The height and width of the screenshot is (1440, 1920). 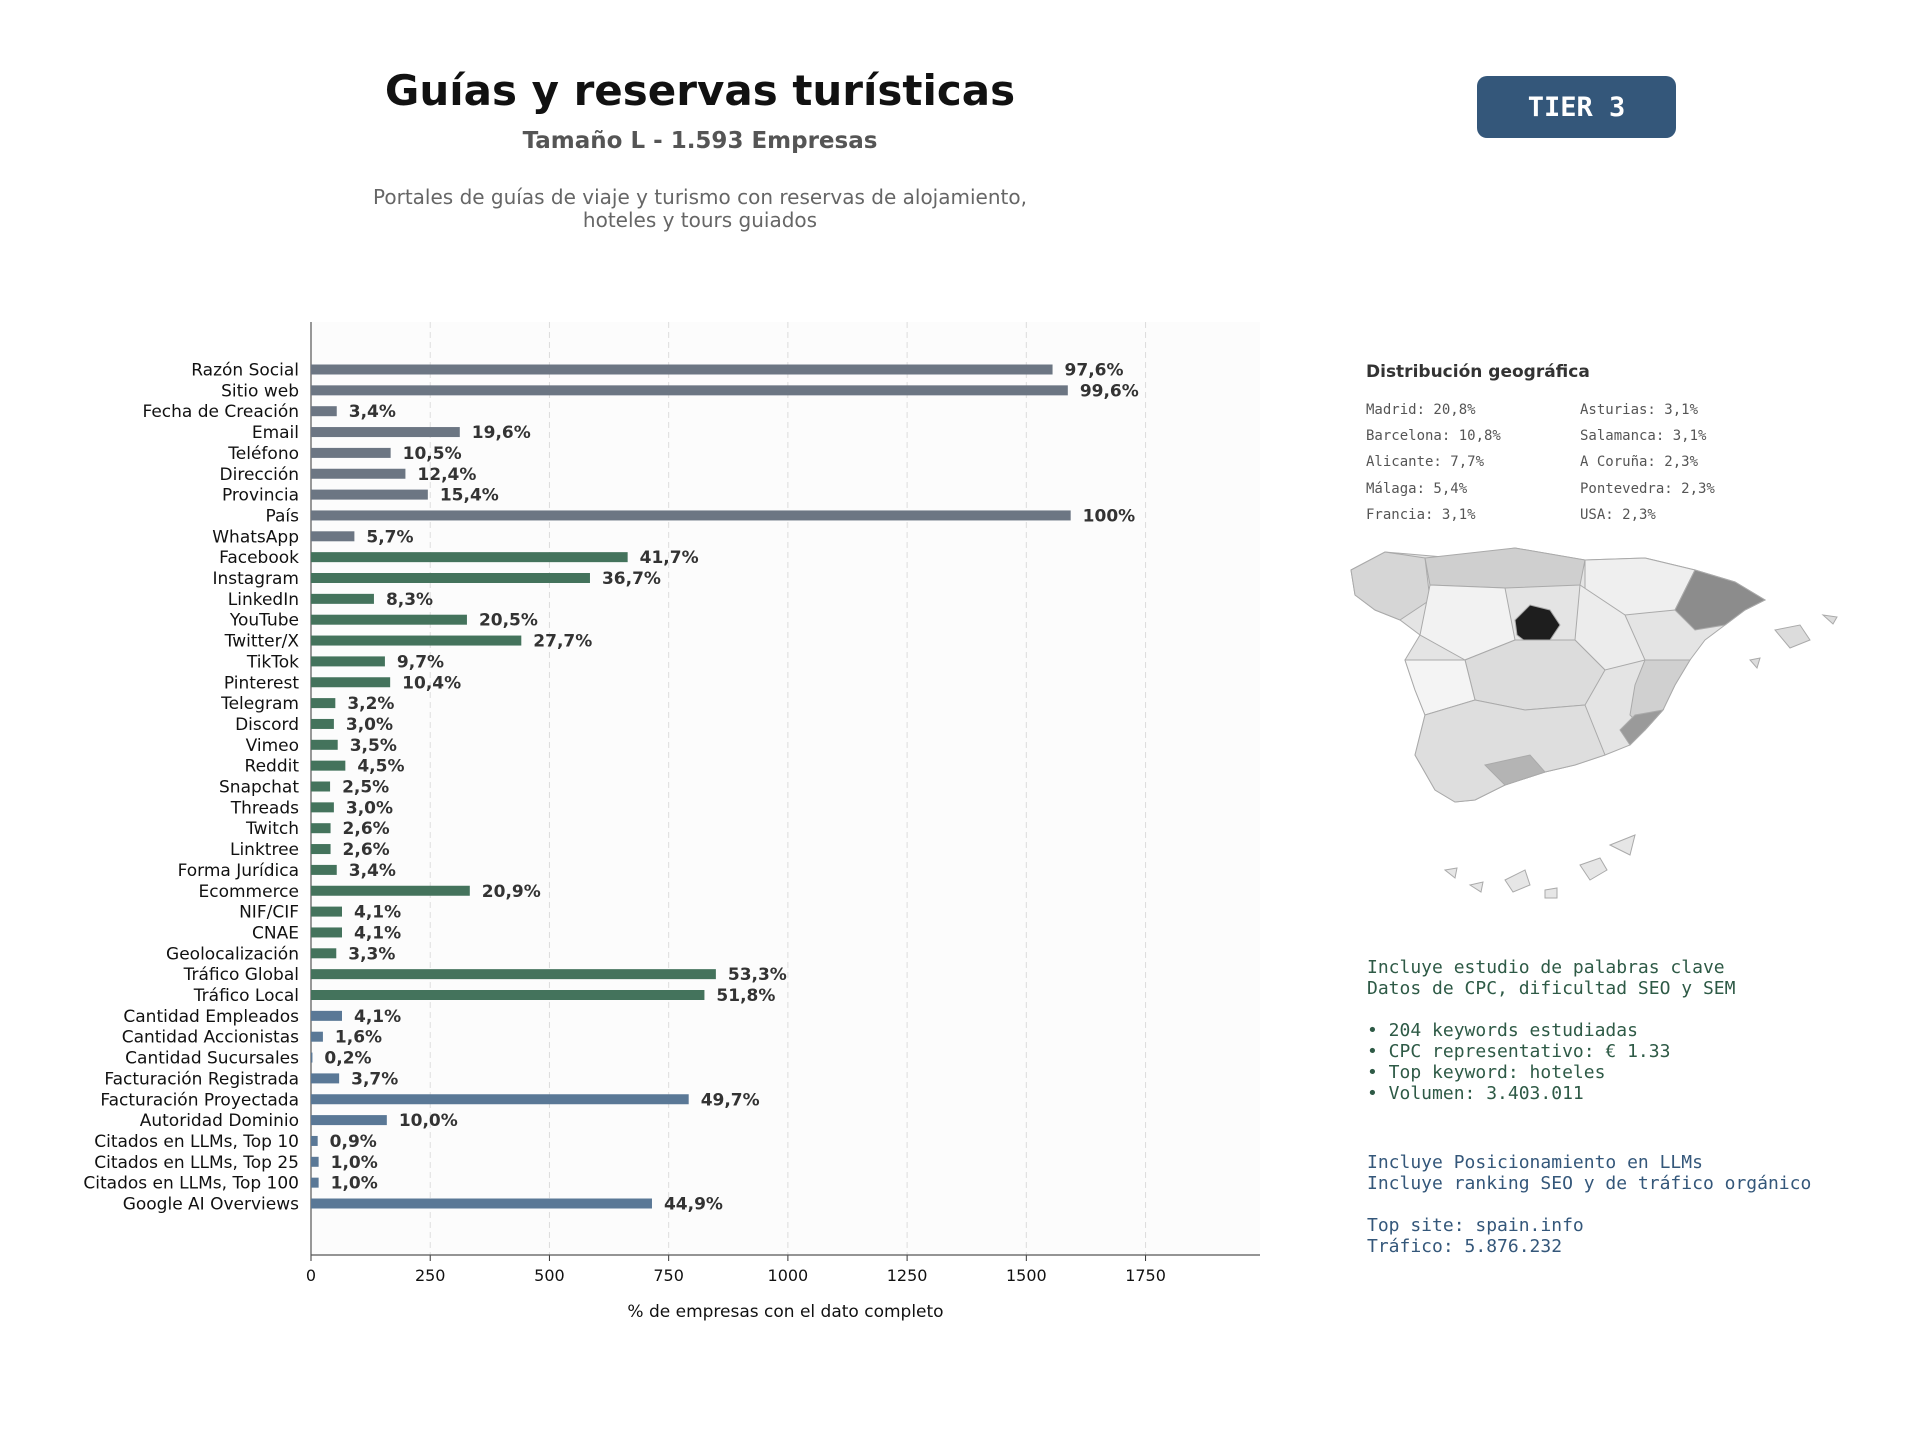 I want to click on data-label: 20,9%, so click(x=511, y=892).